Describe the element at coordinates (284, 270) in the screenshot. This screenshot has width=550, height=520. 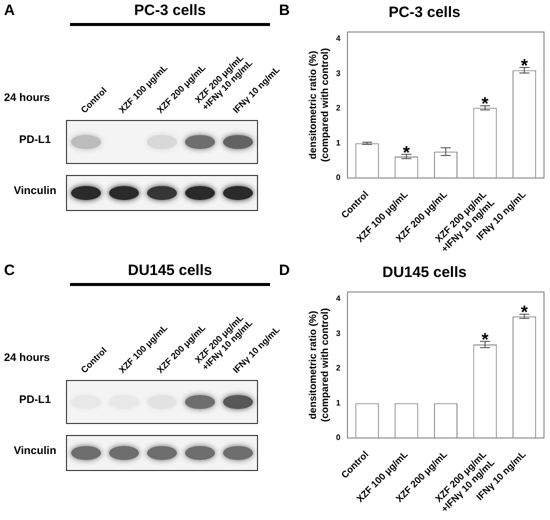
I see `text: D` at that location.